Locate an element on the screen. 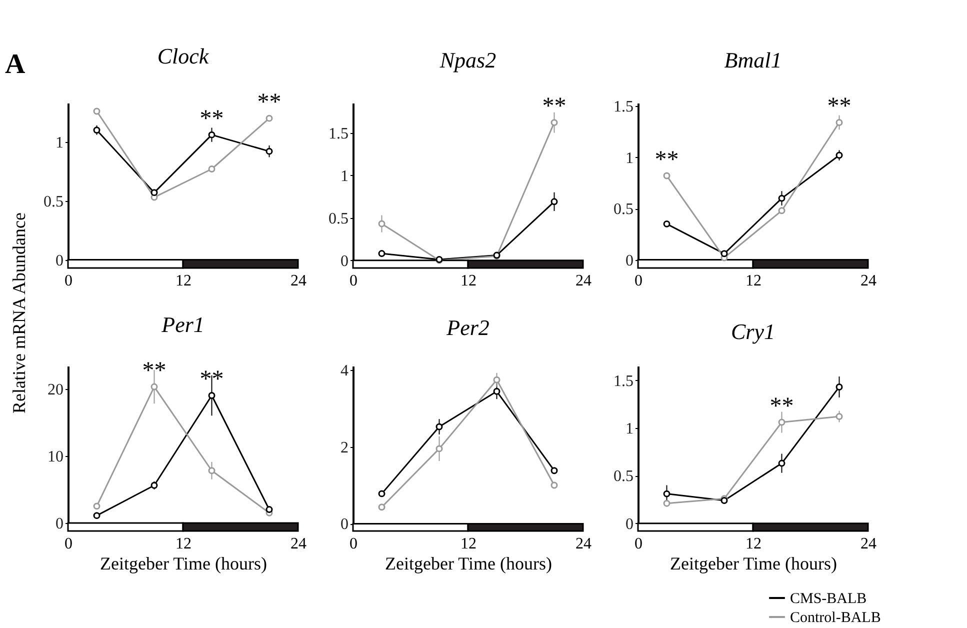 This screenshot has height=628, width=967. y-tick-label: 10 is located at coordinates (56, 457).